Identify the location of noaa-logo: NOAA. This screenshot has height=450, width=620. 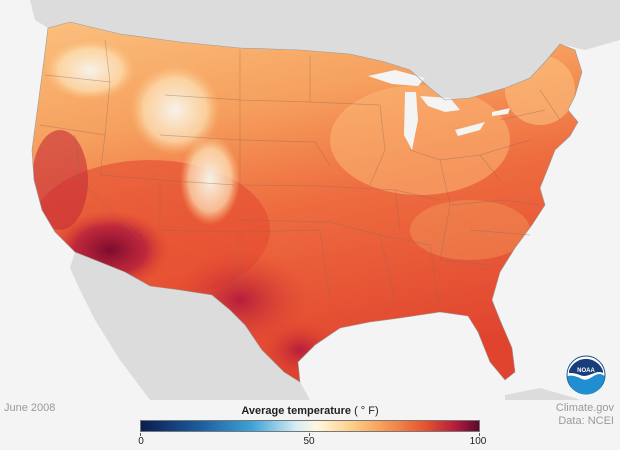
(586, 375).